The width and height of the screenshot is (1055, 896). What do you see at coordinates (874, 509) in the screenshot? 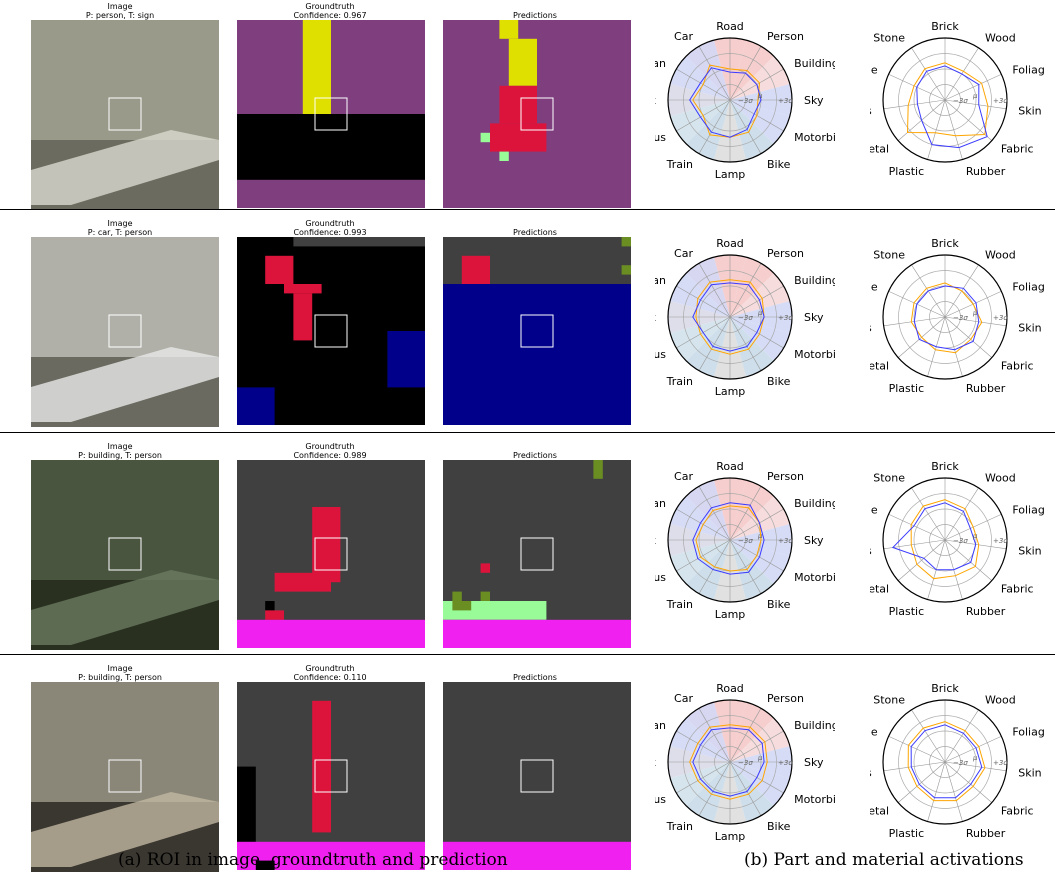
I see `material-label: Tile` at bounding box center [874, 509].